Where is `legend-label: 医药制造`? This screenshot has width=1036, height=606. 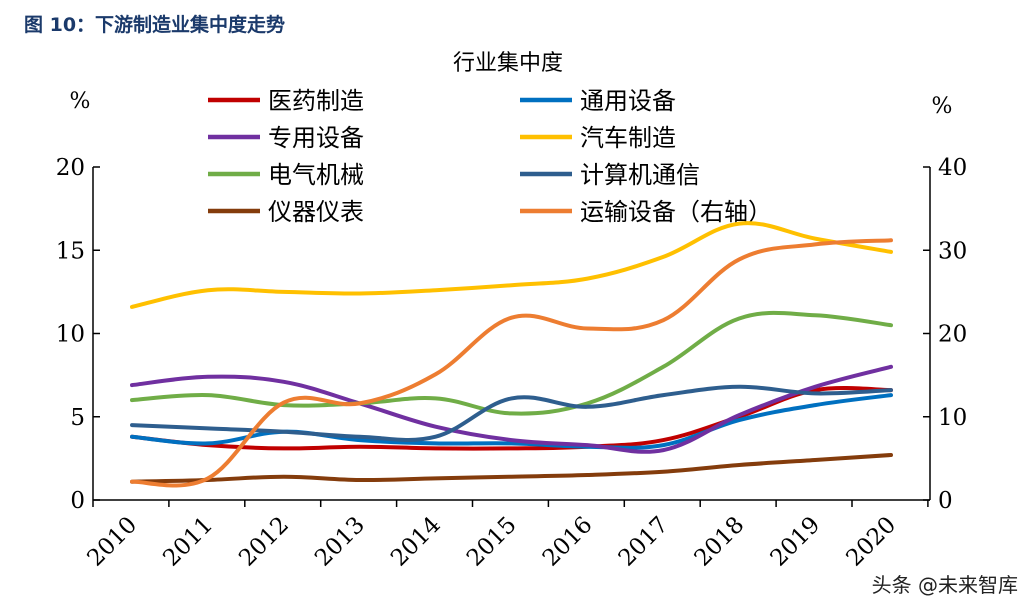 legend-label: 医药制造 is located at coordinates (316, 101).